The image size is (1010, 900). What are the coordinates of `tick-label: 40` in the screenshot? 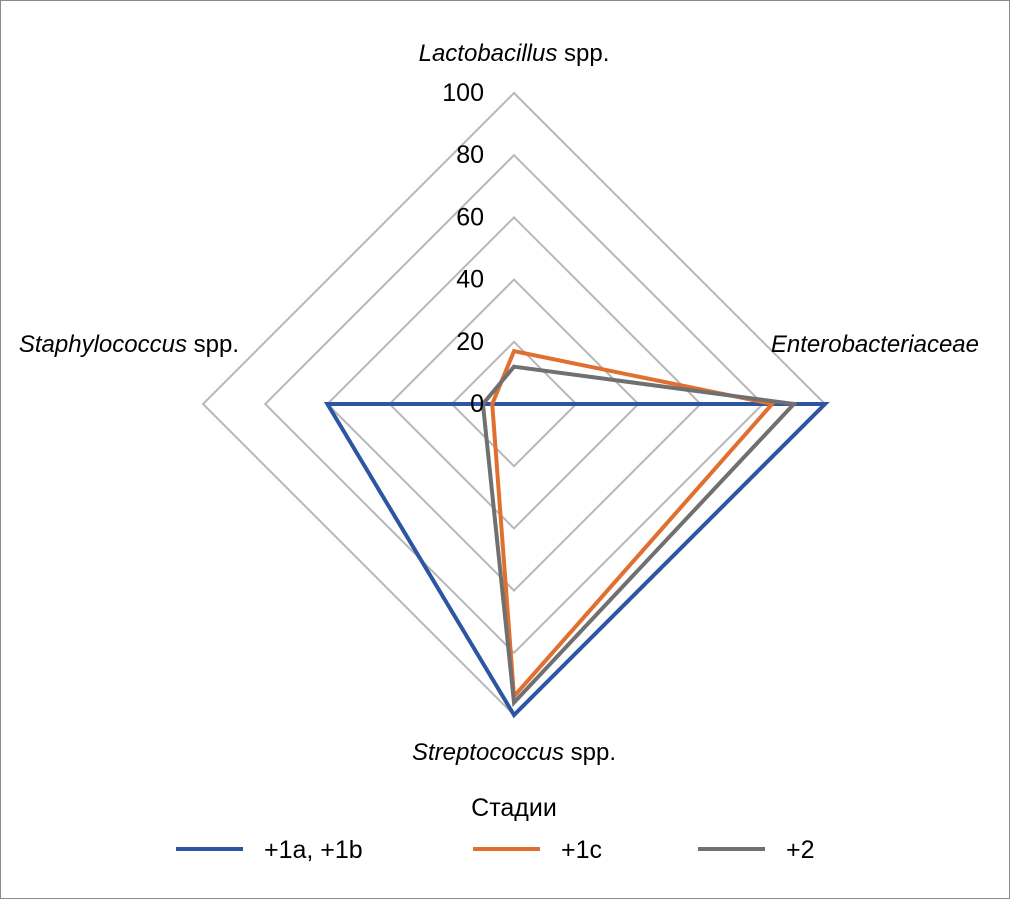 It's located at (470, 280).